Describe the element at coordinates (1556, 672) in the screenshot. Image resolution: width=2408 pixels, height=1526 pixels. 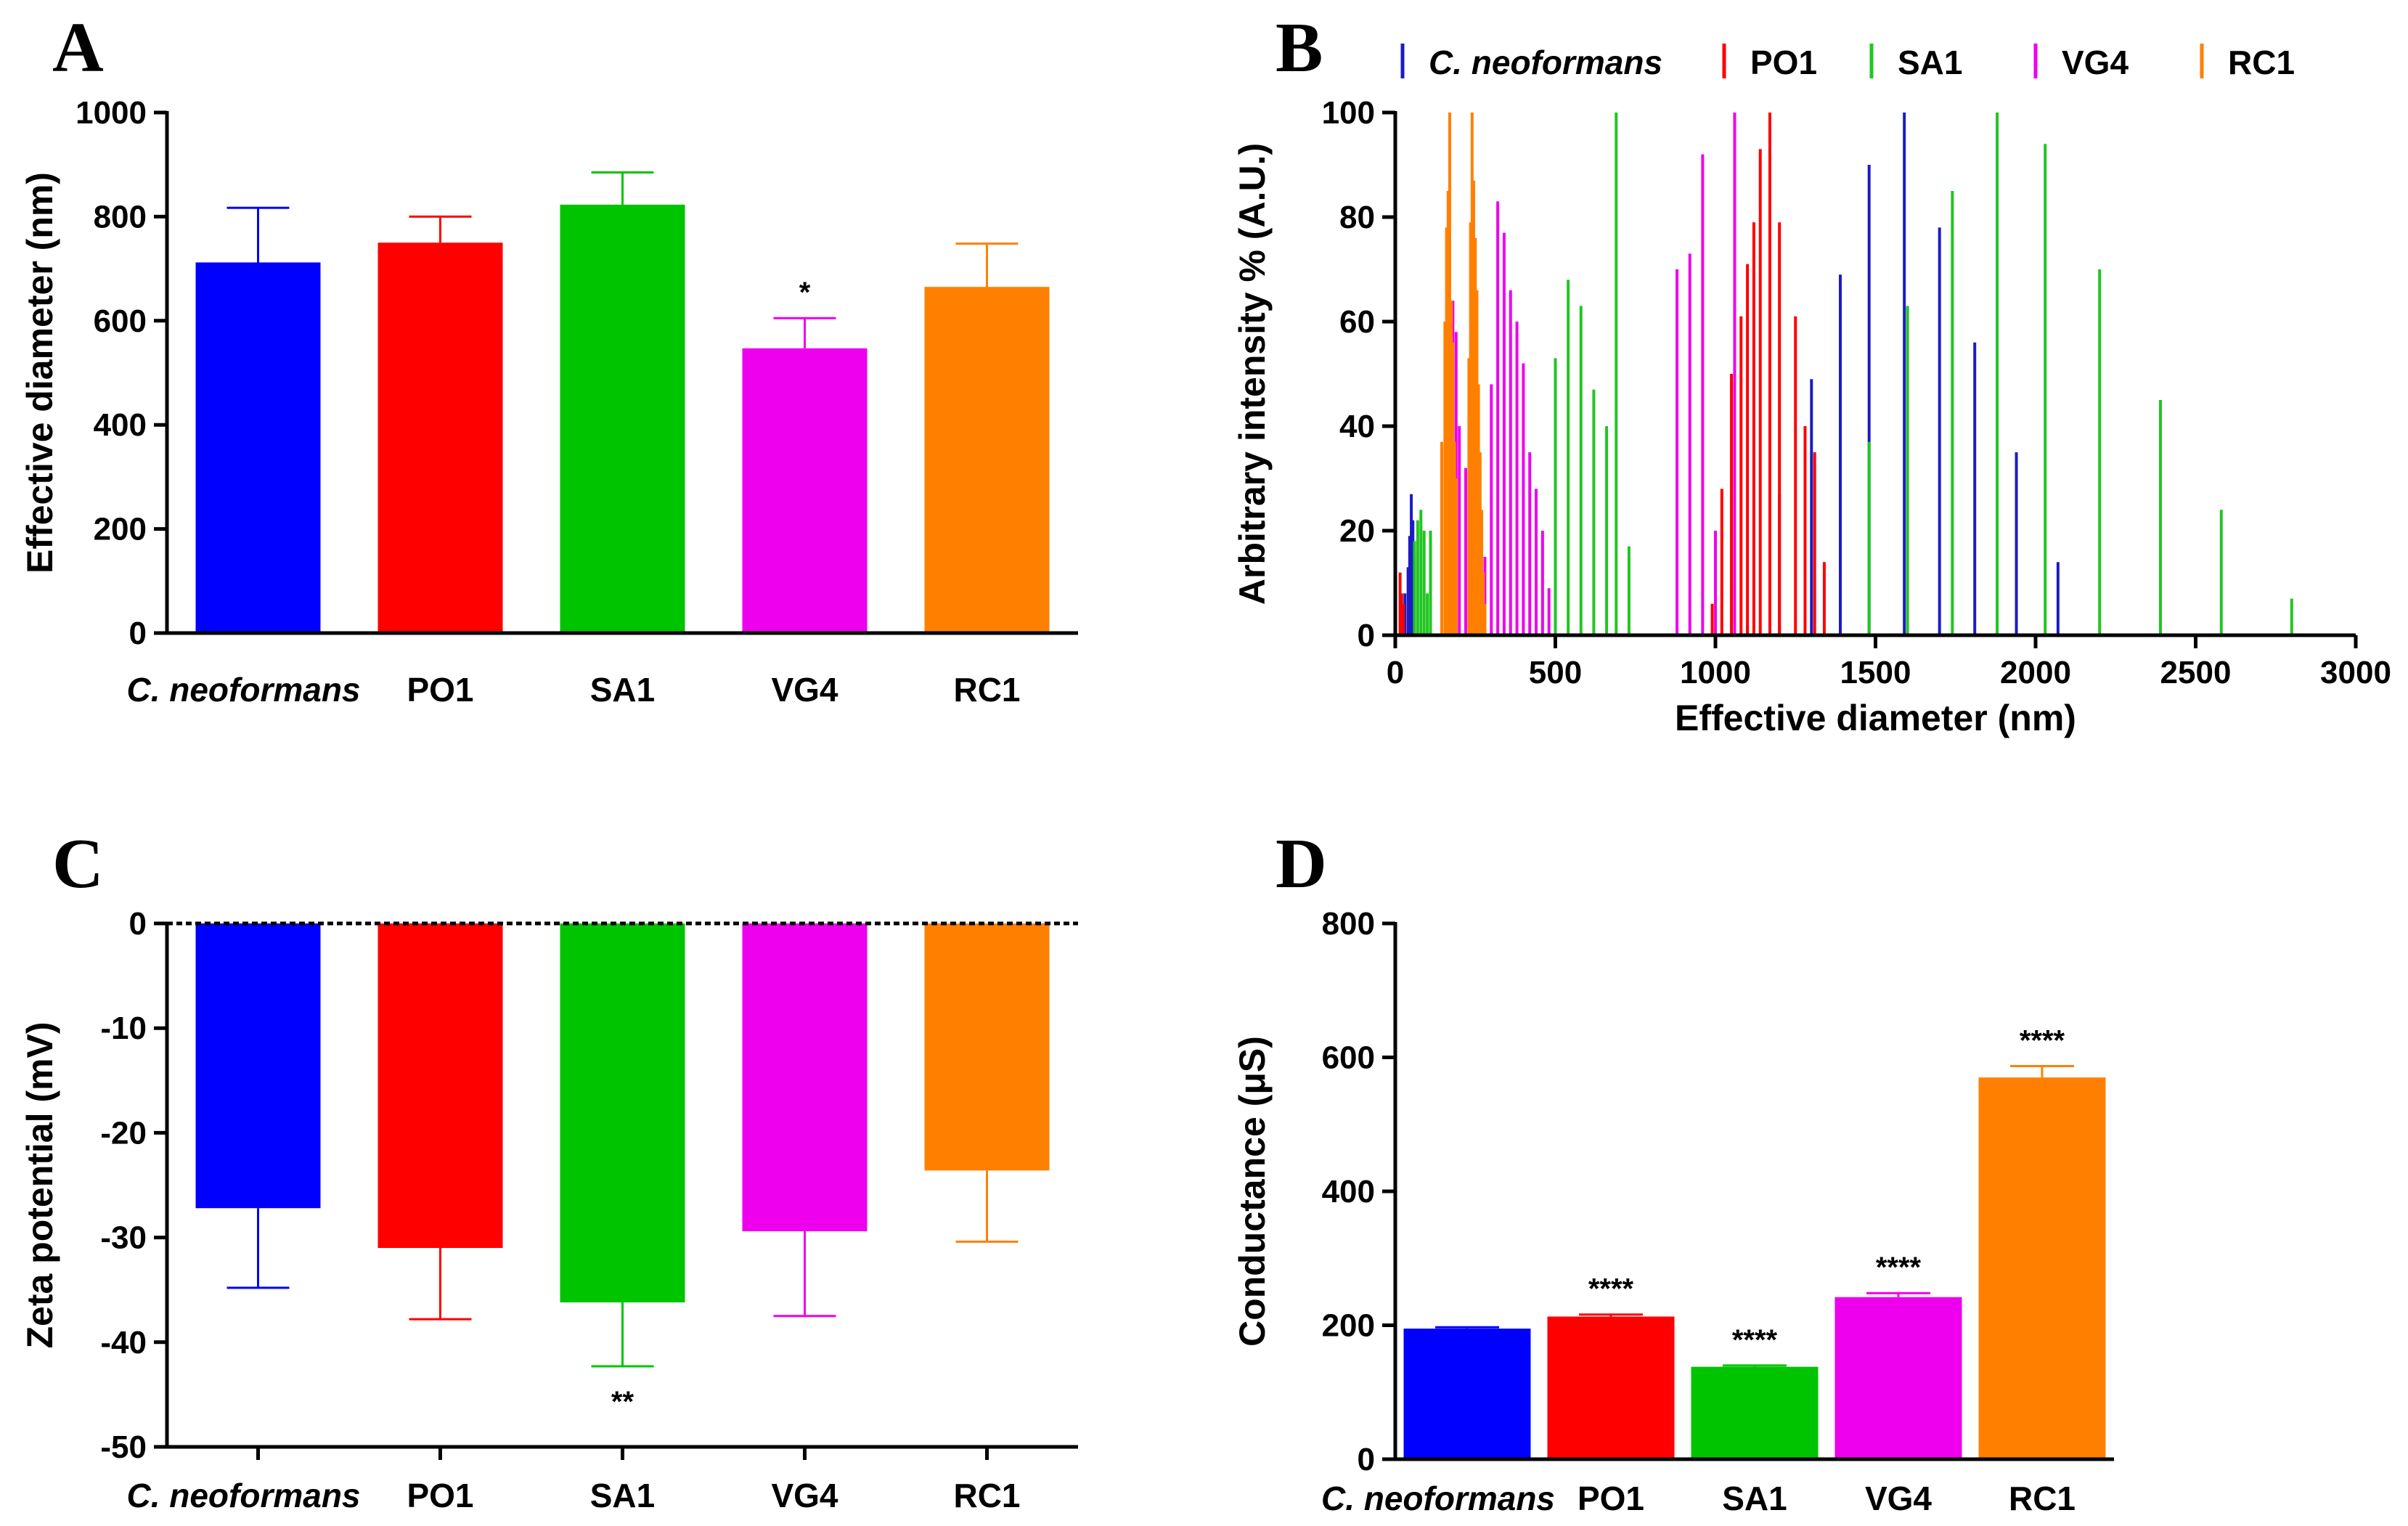
I see `x-tick-label: 500` at that location.